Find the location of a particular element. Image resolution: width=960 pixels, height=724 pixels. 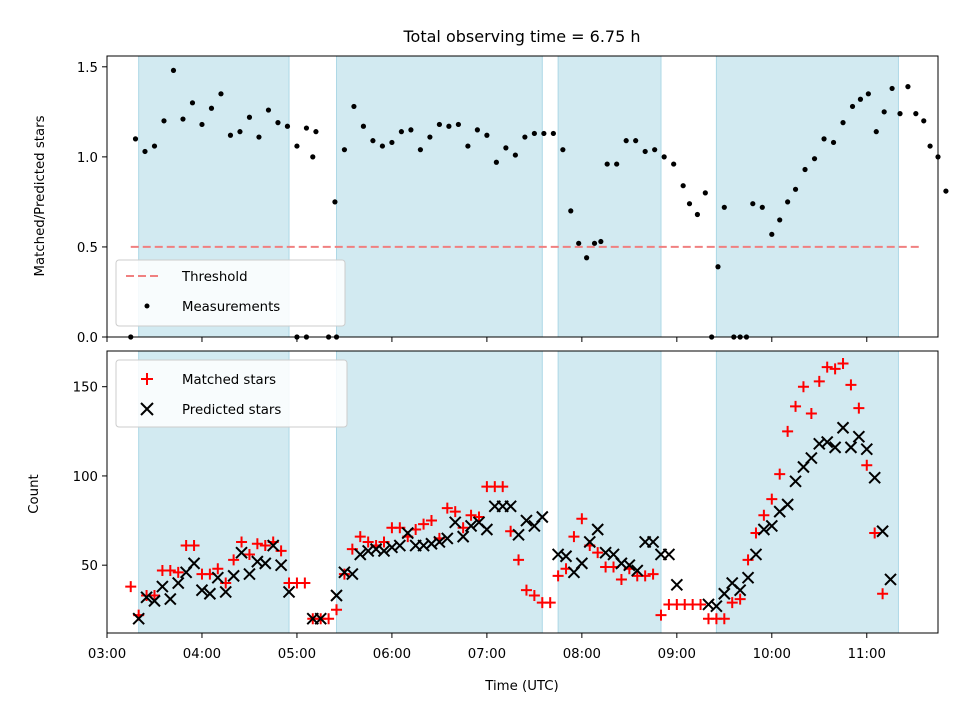

x-tick-label: 03:00 is located at coordinates (107, 654).